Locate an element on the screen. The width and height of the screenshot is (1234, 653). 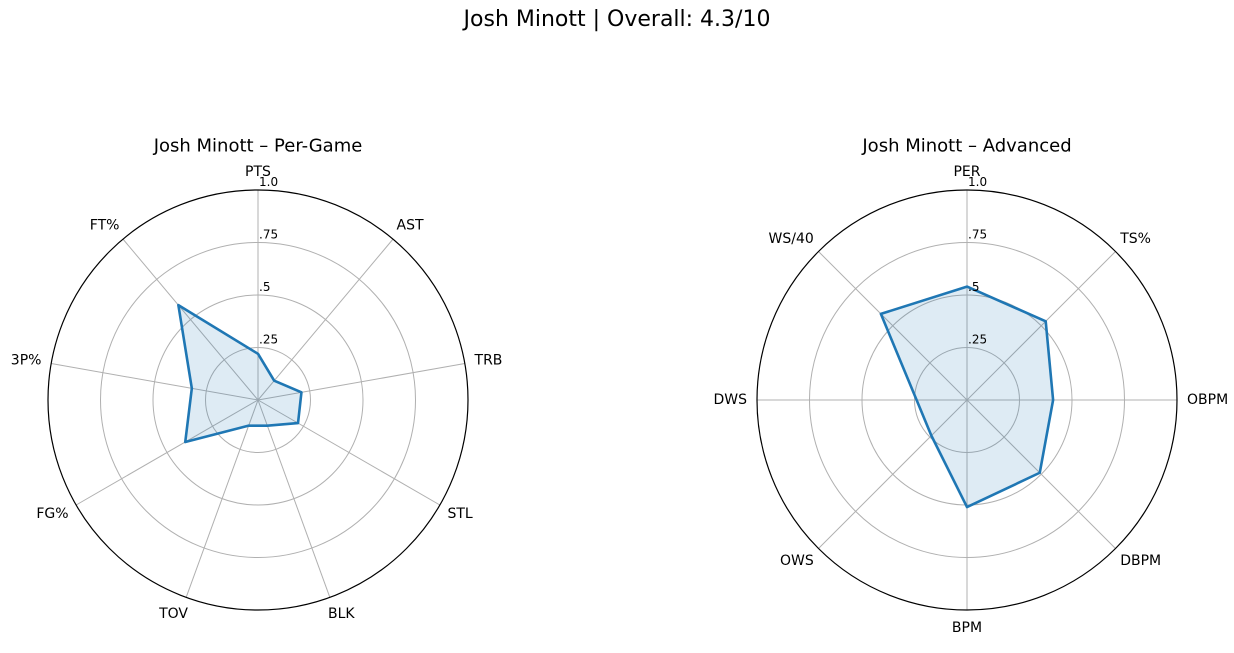
axis-label: DBPM is located at coordinates (1140, 561).